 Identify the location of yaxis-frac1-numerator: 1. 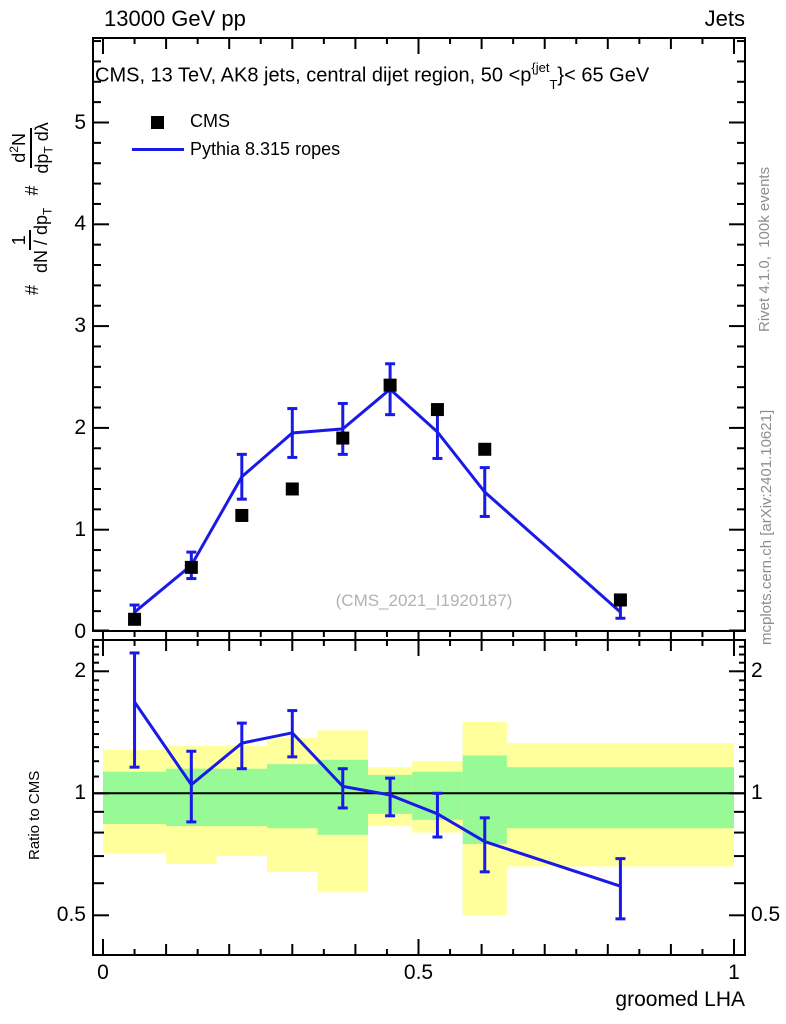
(20, 240).